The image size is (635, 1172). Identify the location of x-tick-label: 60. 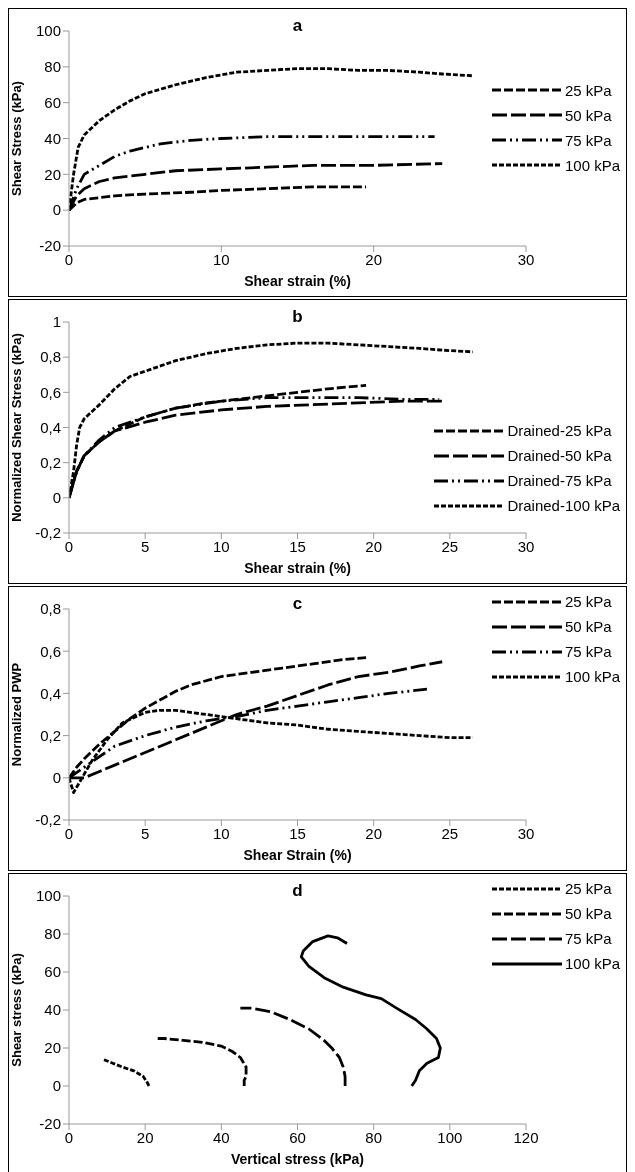
(297, 1137).